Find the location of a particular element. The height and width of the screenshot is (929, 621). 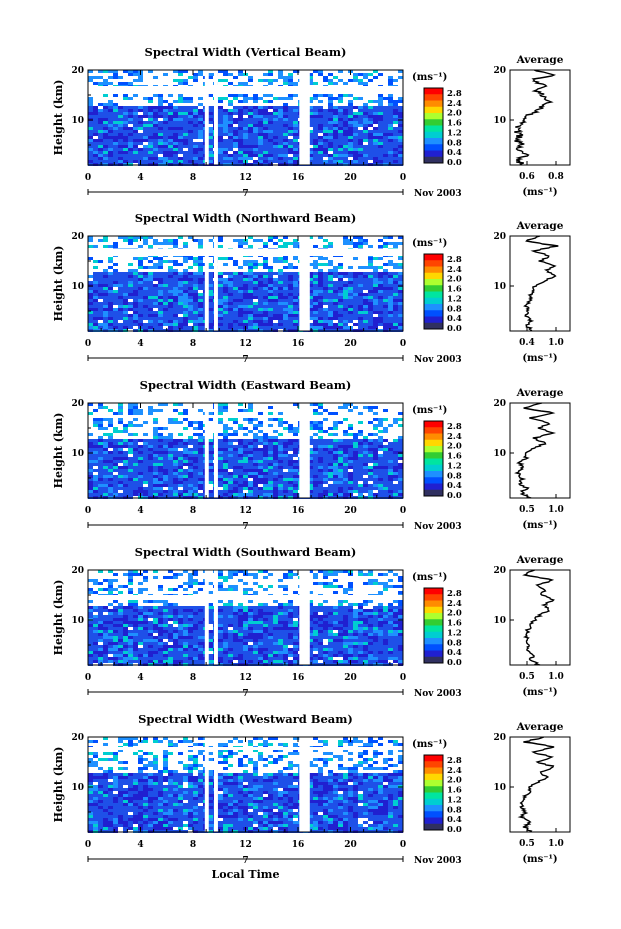

x-axis-label: Local Time is located at coordinates (246, 874).